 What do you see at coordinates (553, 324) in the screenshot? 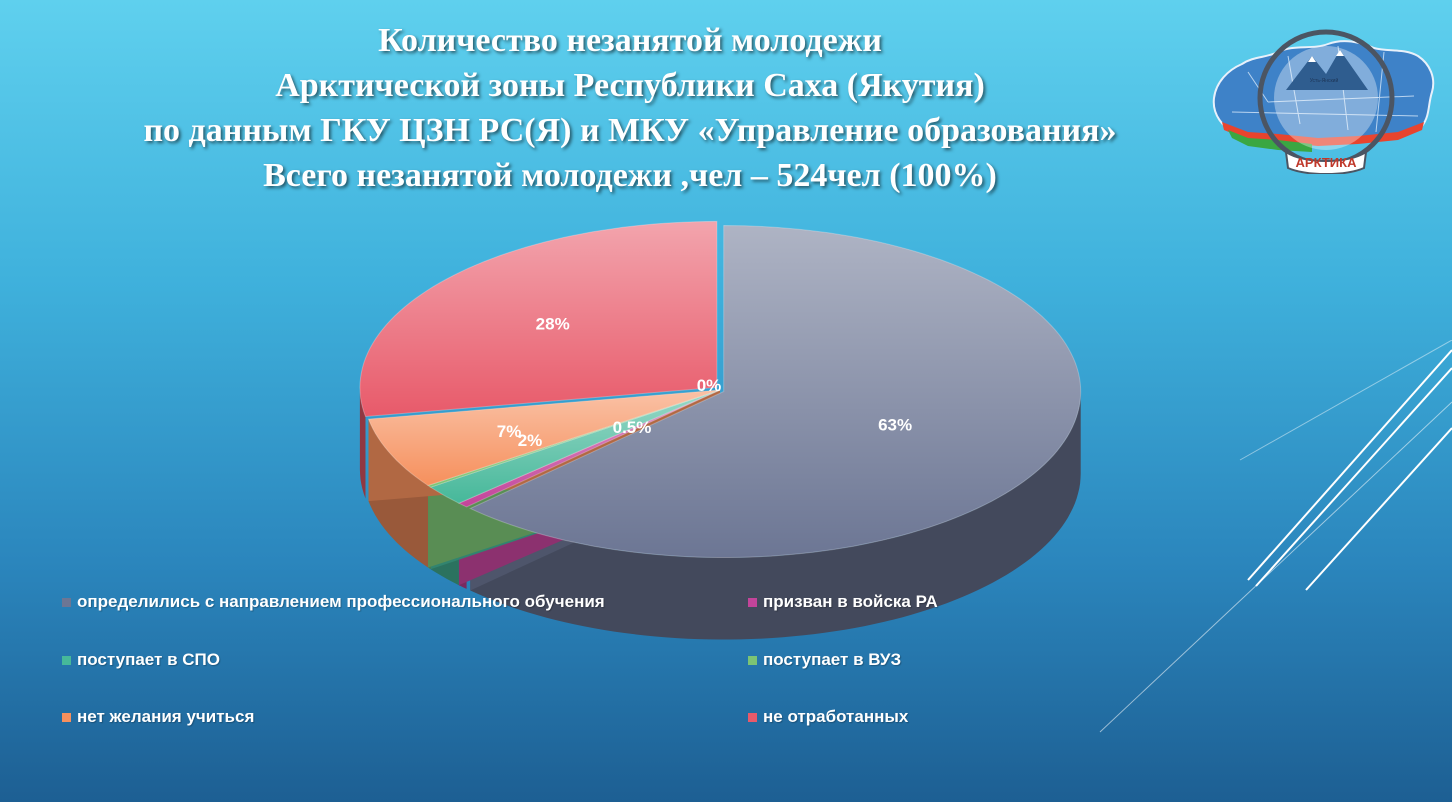
I see `pie-label-5: 28%` at bounding box center [553, 324].